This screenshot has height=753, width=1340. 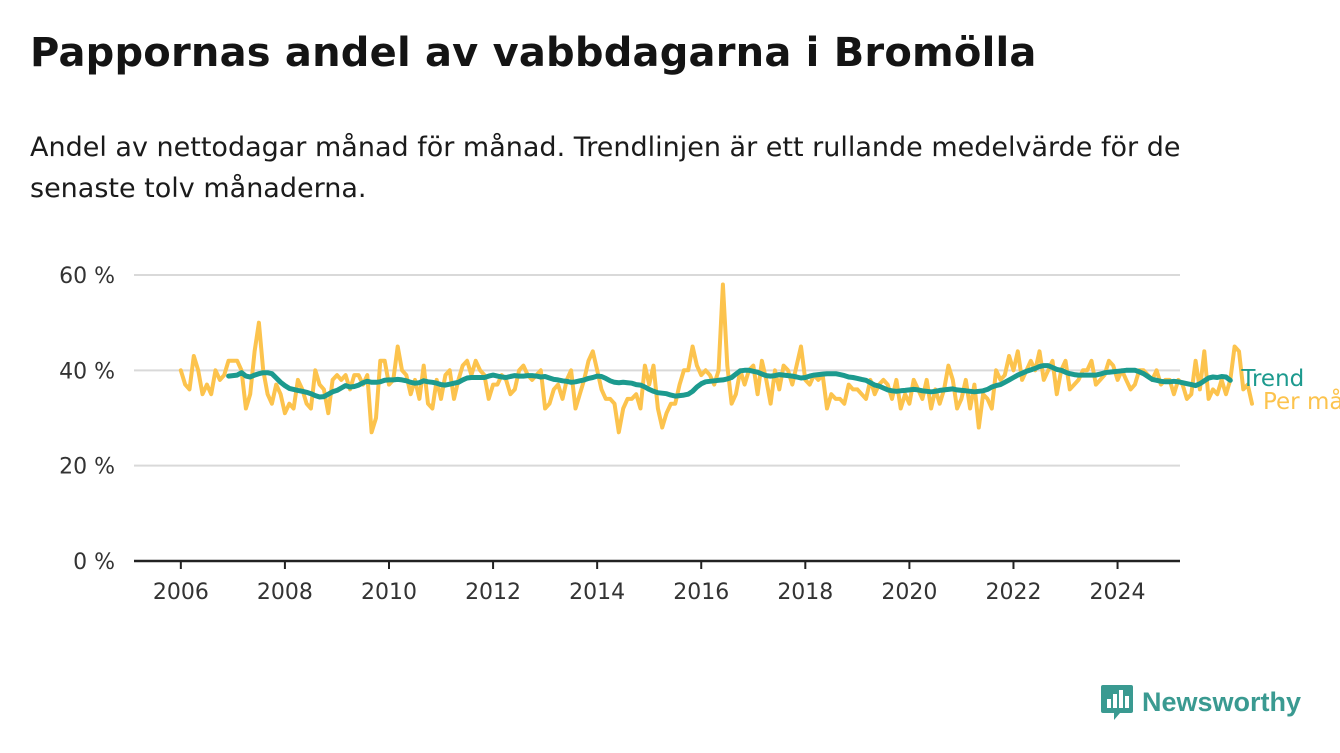 What do you see at coordinates (181, 592) in the screenshot?
I see `x-tick-label: 2006` at bounding box center [181, 592].